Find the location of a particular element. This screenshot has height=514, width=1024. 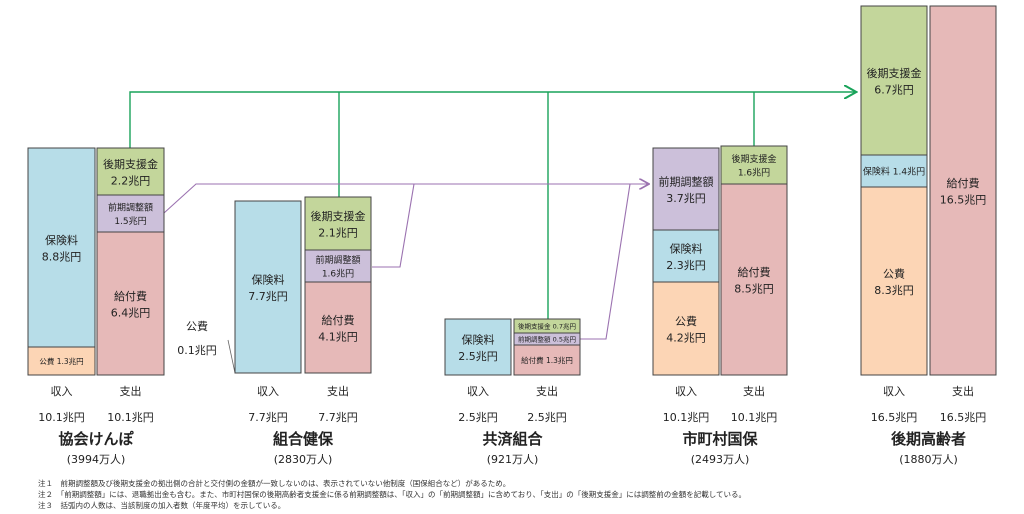

kyokai-kenpo-revenue-insurance-label: 保険料 is located at coordinates (61, 240).